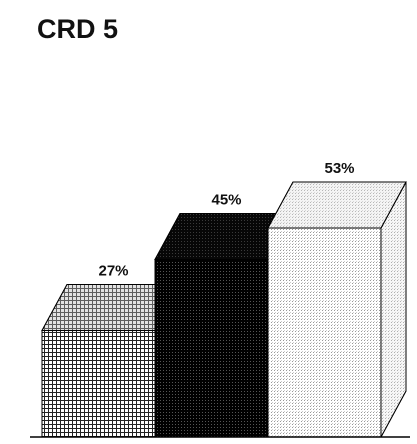 This screenshot has height=444, width=417. What do you see at coordinates (339, 168) in the screenshot?
I see `value-label: 53%` at bounding box center [339, 168].